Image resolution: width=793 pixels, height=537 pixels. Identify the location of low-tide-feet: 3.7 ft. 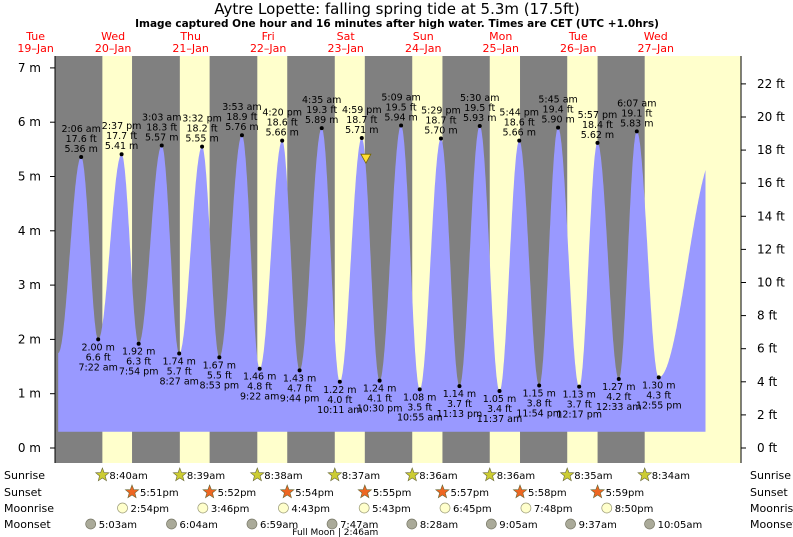
(459, 404).